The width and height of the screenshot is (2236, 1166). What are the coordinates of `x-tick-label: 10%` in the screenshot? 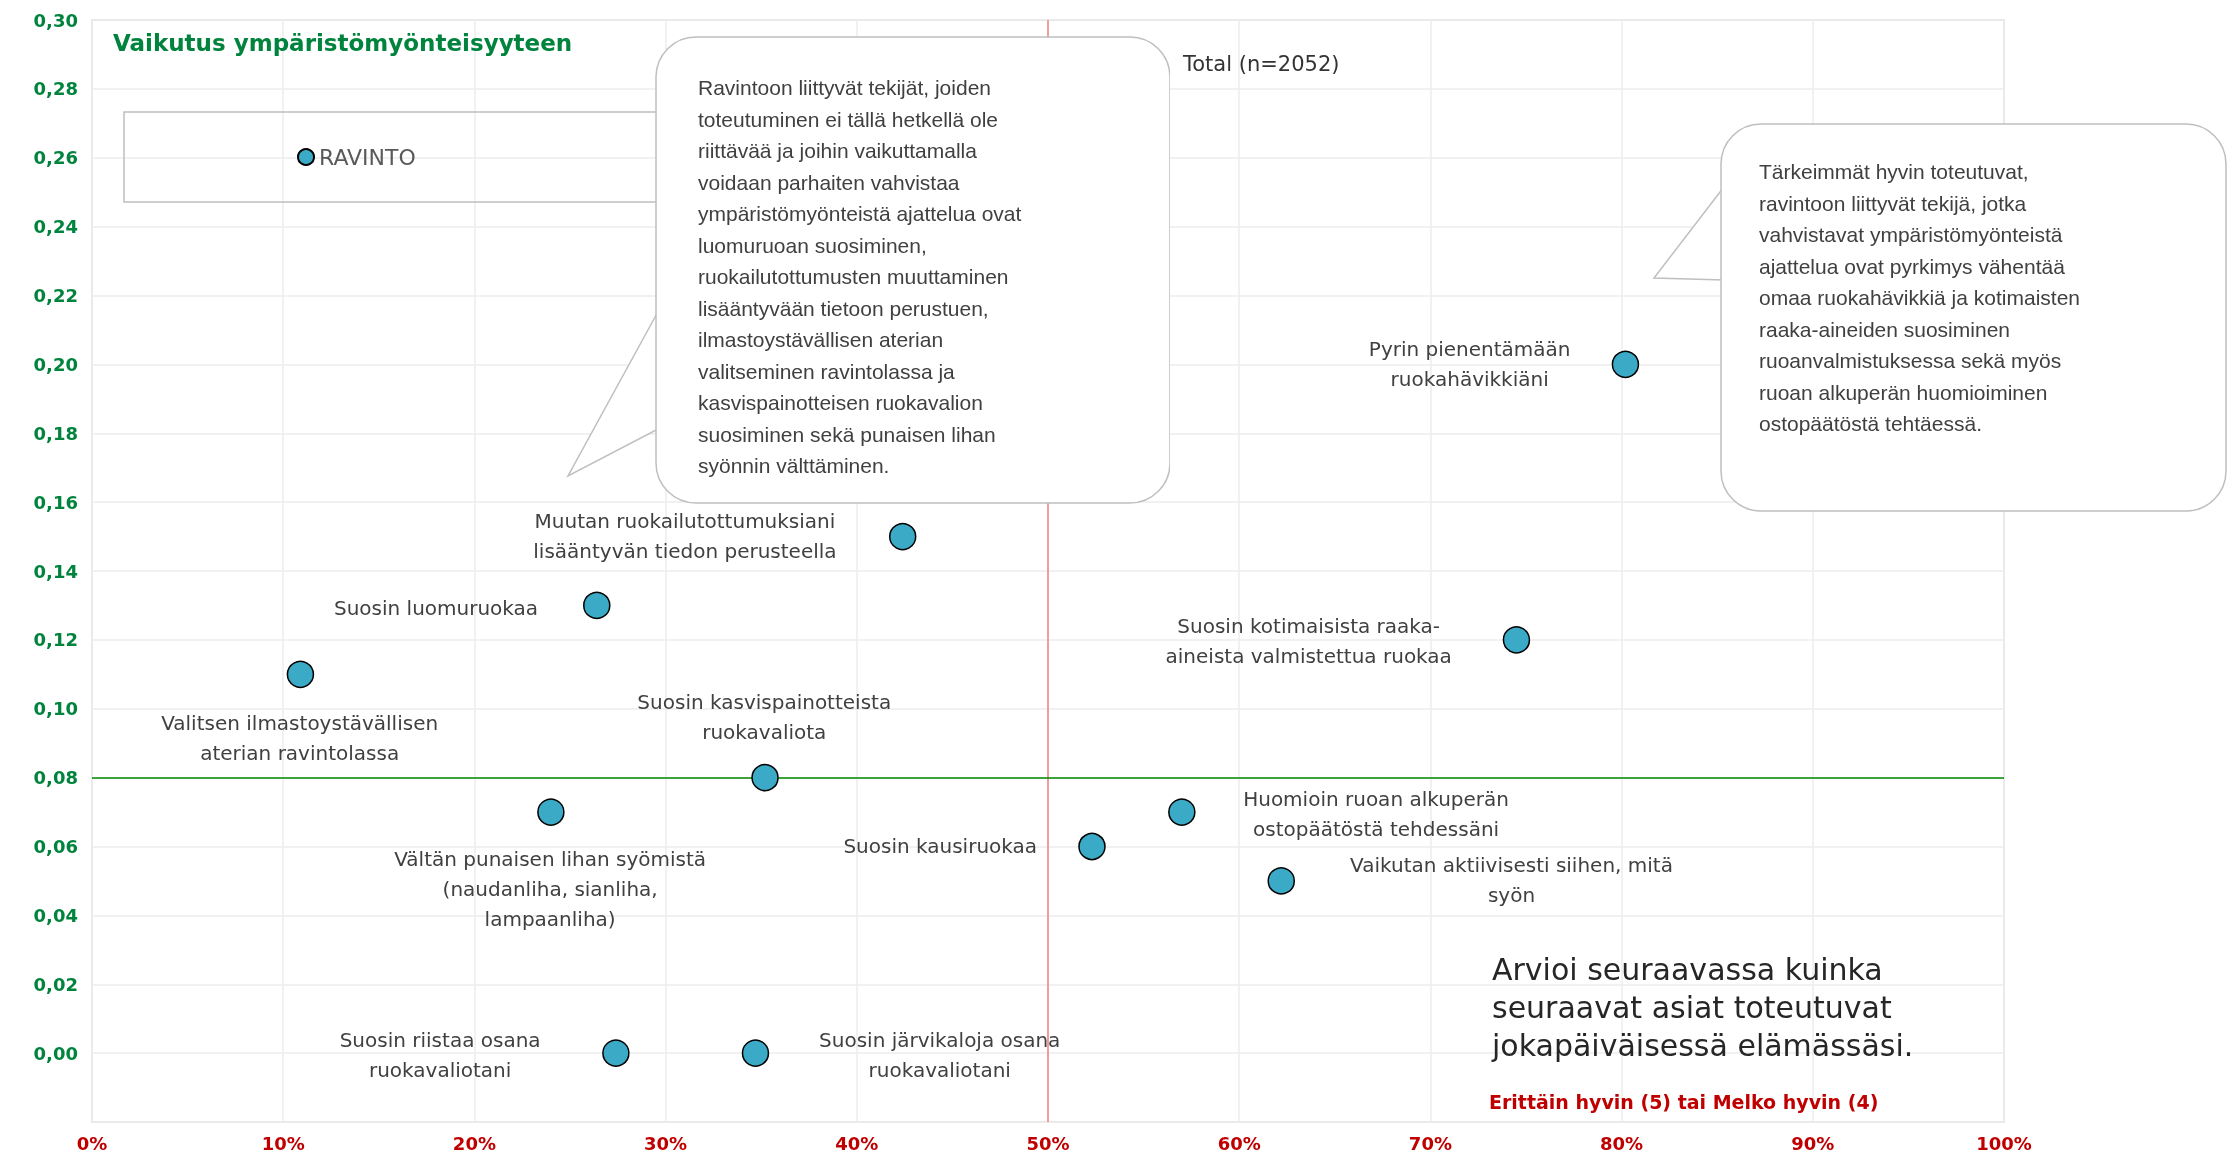 It's located at (283, 1143).